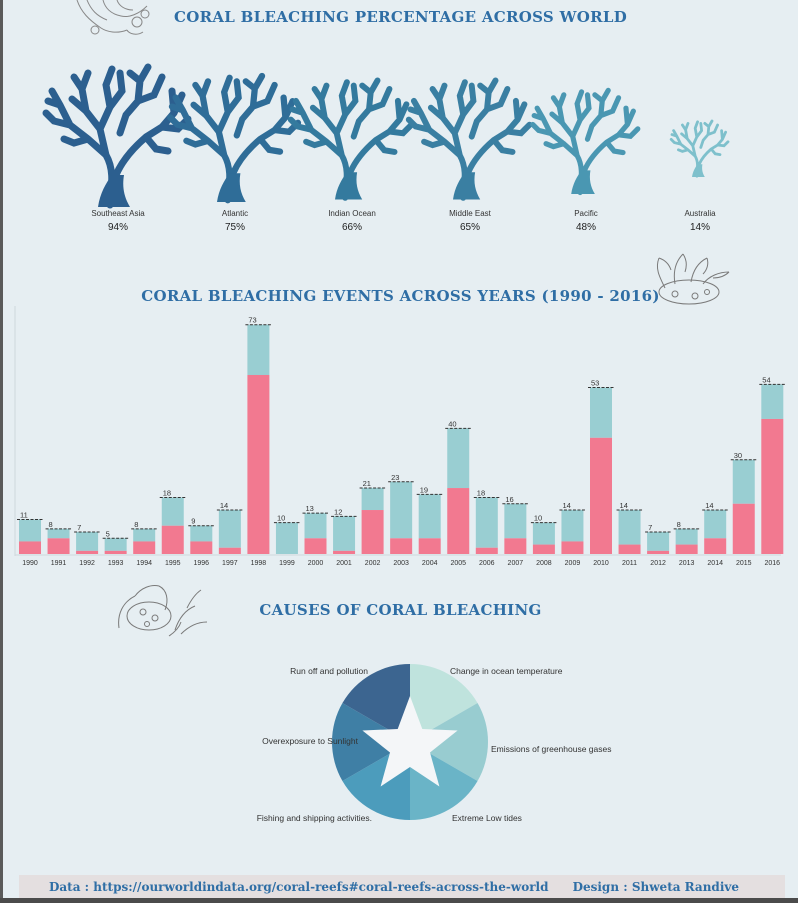  I want to click on x-tick-label: 1994, so click(144, 563).